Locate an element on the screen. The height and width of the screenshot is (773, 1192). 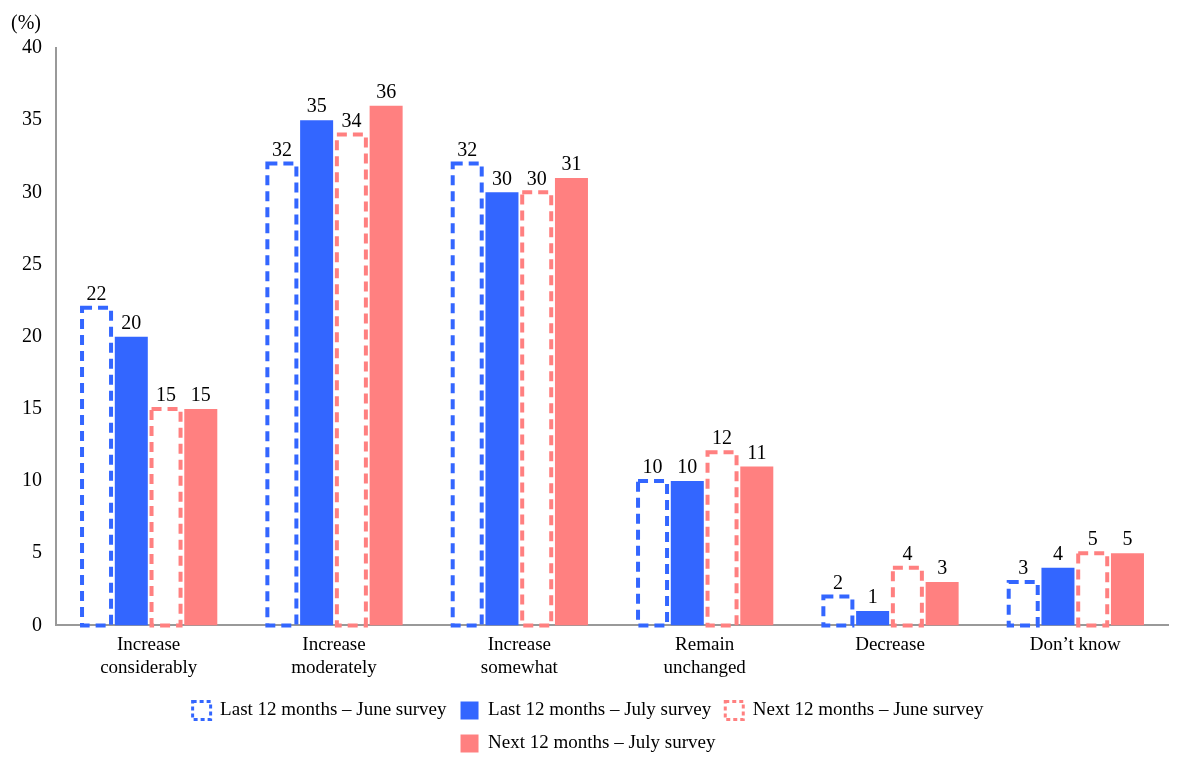
x-tick-label: Increase considerably is located at coordinates (149, 654).